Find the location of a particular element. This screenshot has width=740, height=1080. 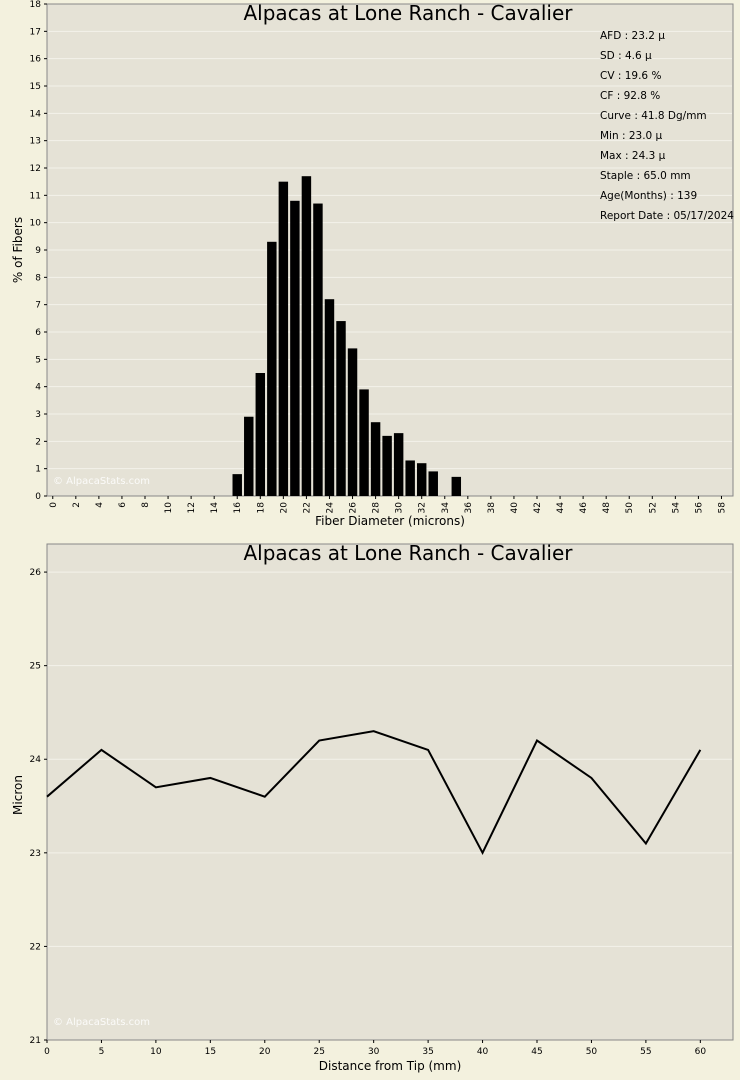

histogram-x-tick-label: 54 is located at coordinates (676, 508).